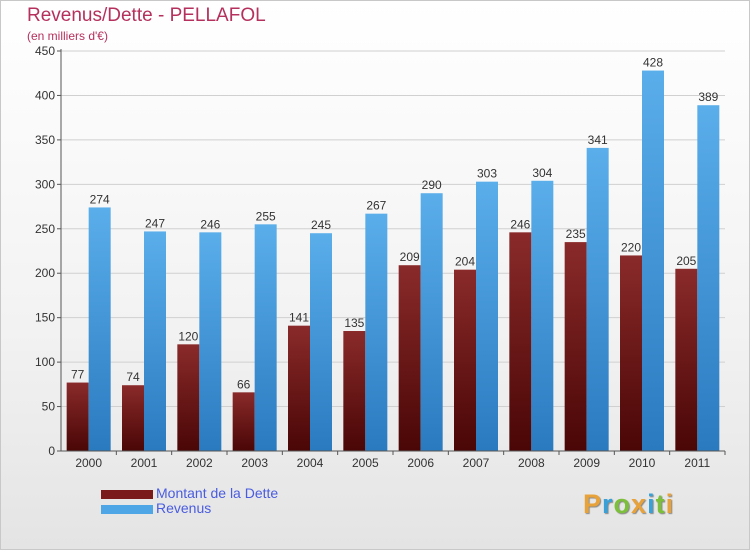 The height and width of the screenshot is (550, 750). Describe the element at coordinates (697, 463) in the screenshot. I see `x-tick-label: 2011` at that location.